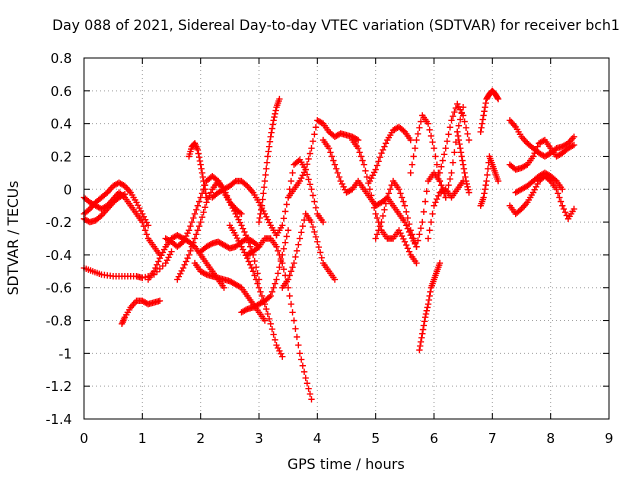 This screenshot has width=640, height=480. What do you see at coordinates (67, 190) in the screenshot?
I see `y-tick-label: 0` at bounding box center [67, 190].